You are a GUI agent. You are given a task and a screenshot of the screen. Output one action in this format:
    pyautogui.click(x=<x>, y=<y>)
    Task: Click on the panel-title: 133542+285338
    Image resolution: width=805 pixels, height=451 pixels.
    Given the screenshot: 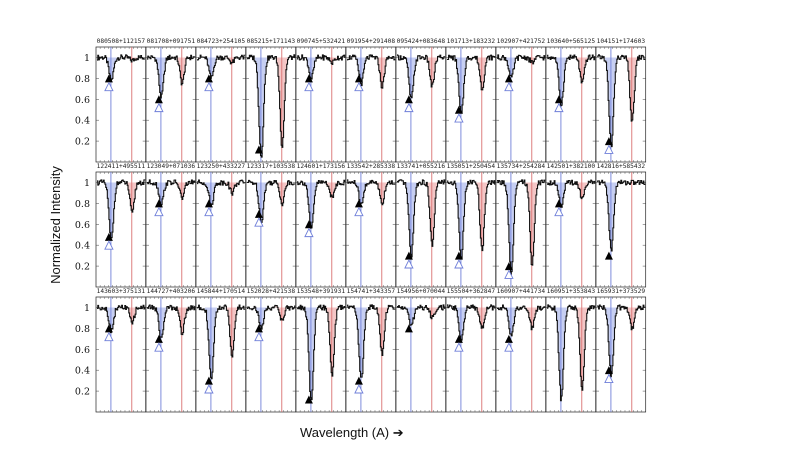 What is the action you would take?
    pyautogui.click(x=371, y=166)
    